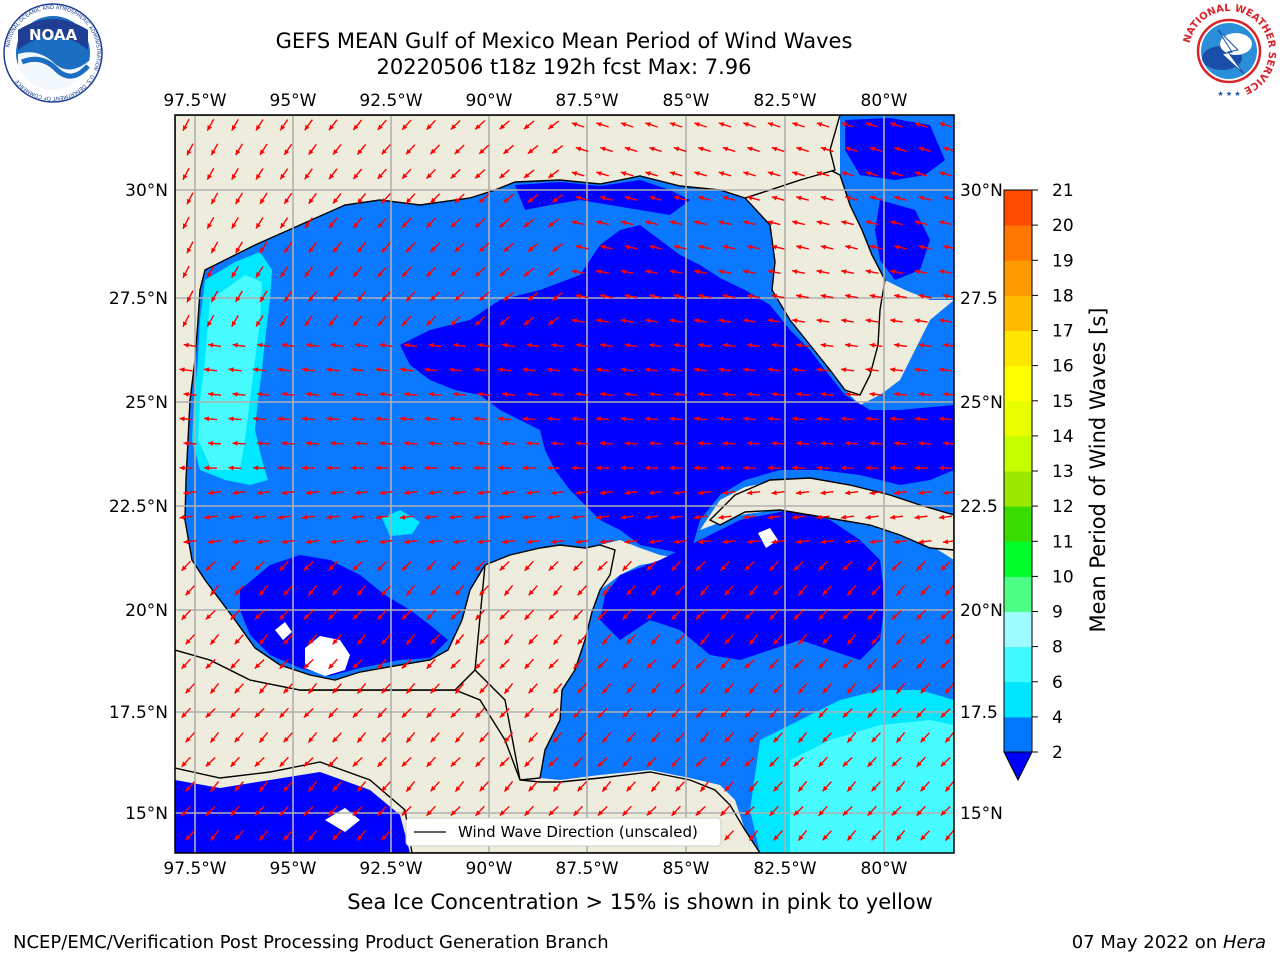  Describe the element at coordinates (1038, 481) in the screenshot. I see `colorbar: 2 4 6 8 9 10 11 12 13 14 15 16 17 18 19 20 21` at that location.